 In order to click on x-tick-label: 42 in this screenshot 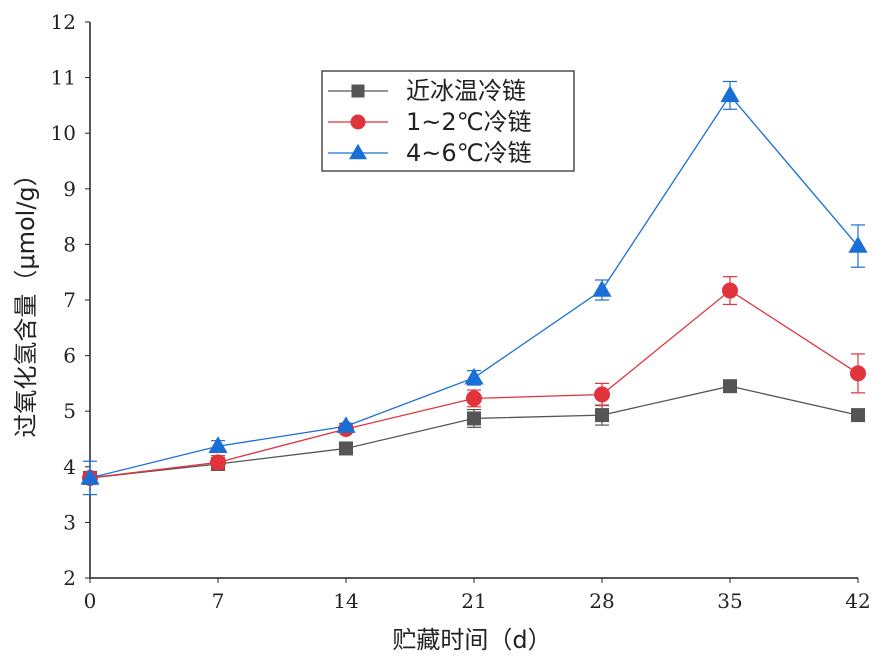, I will do `click(857, 601)`.